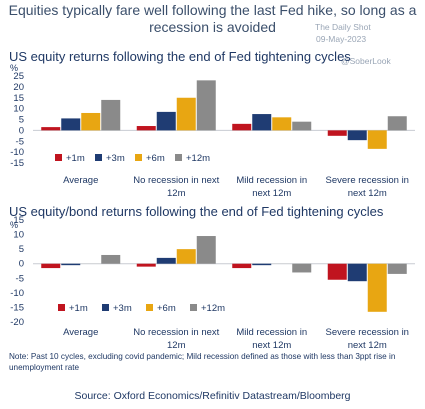 The image size is (425, 409). What do you see at coordinates (341, 39) in the screenshot?
I see `watermark-date: 09-May-2023` at bounding box center [341, 39].